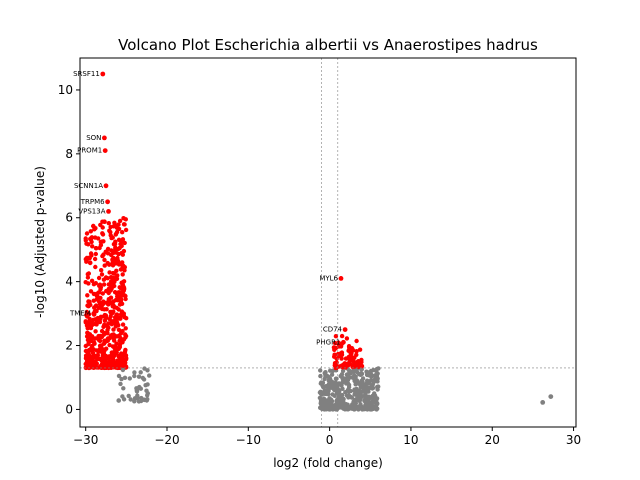 This screenshot has height=480, width=640. I want to click on y-axis-label: -log10 (Adjusted p-value), so click(40, 242).